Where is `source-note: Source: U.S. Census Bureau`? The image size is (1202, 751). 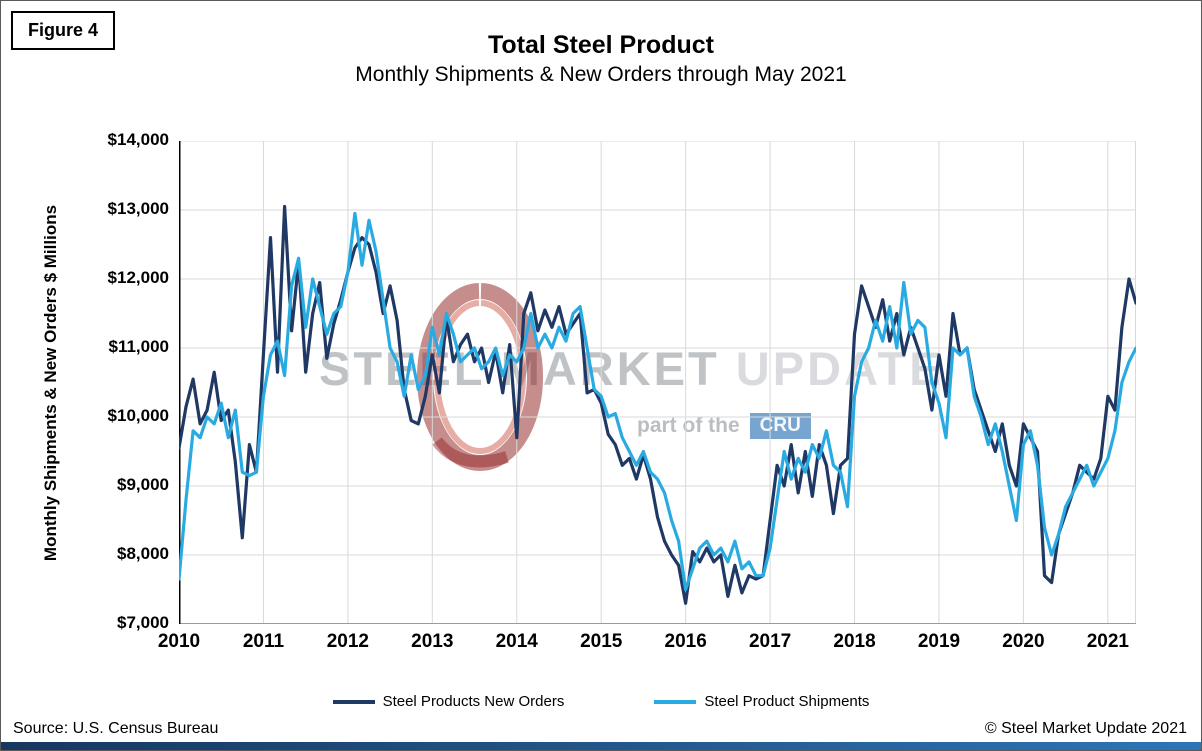 source-note: Source: U.S. Census Bureau is located at coordinates (116, 728).